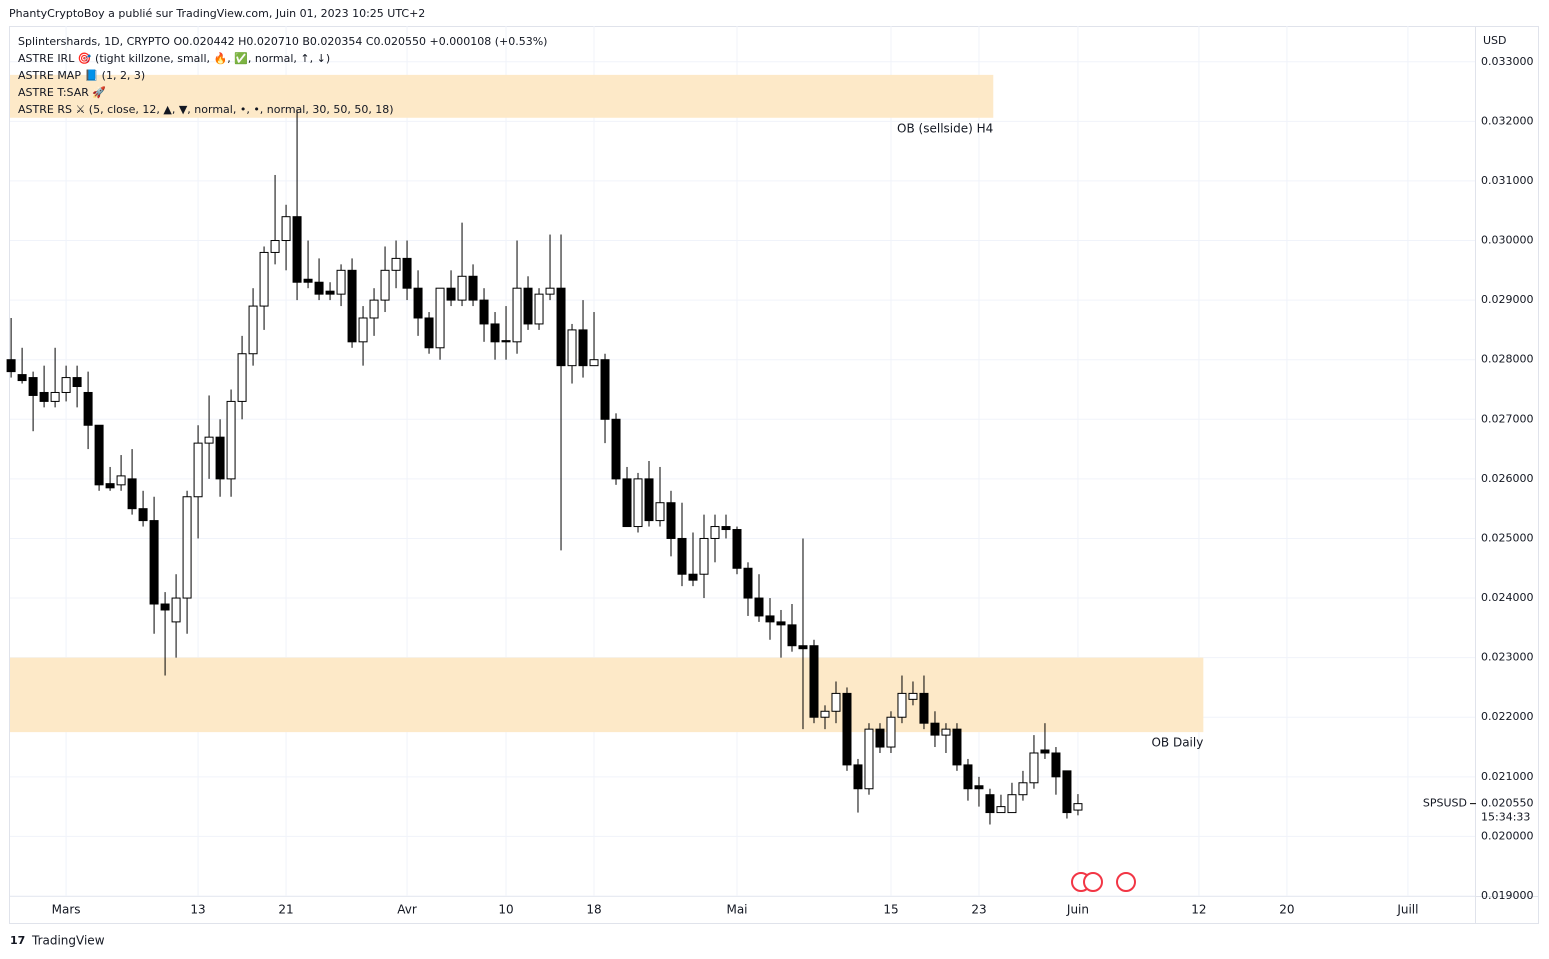 This screenshot has height=959, width=1549. I want to click on y-tick-label: 0.030000, so click(1507, 240).